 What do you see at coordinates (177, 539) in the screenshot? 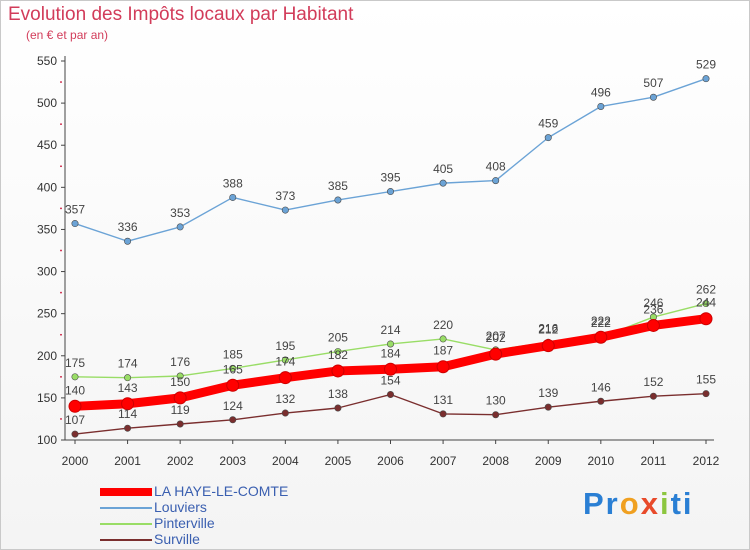
I see `legend-label: Surville` at bounding box center [177, 539].